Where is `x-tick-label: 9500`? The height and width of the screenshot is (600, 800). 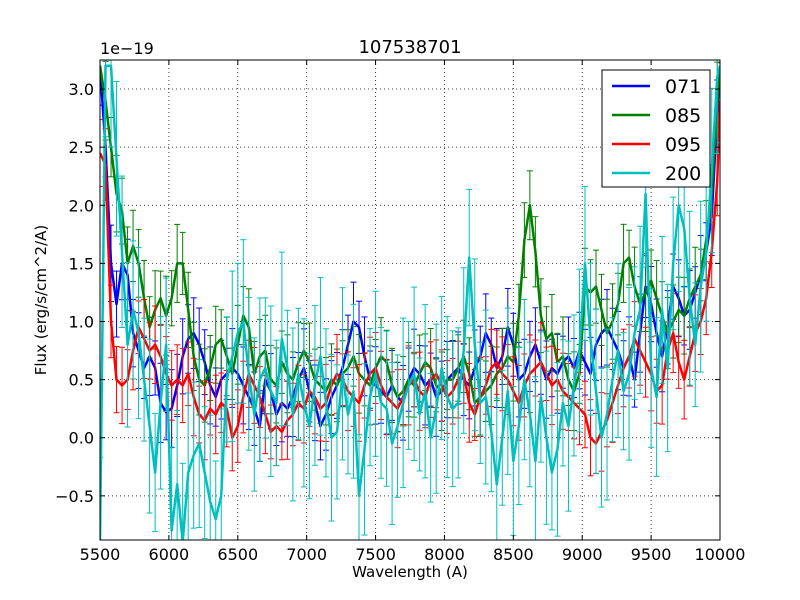
x-tick-label: 9500 is located at coordinates (651, 554).